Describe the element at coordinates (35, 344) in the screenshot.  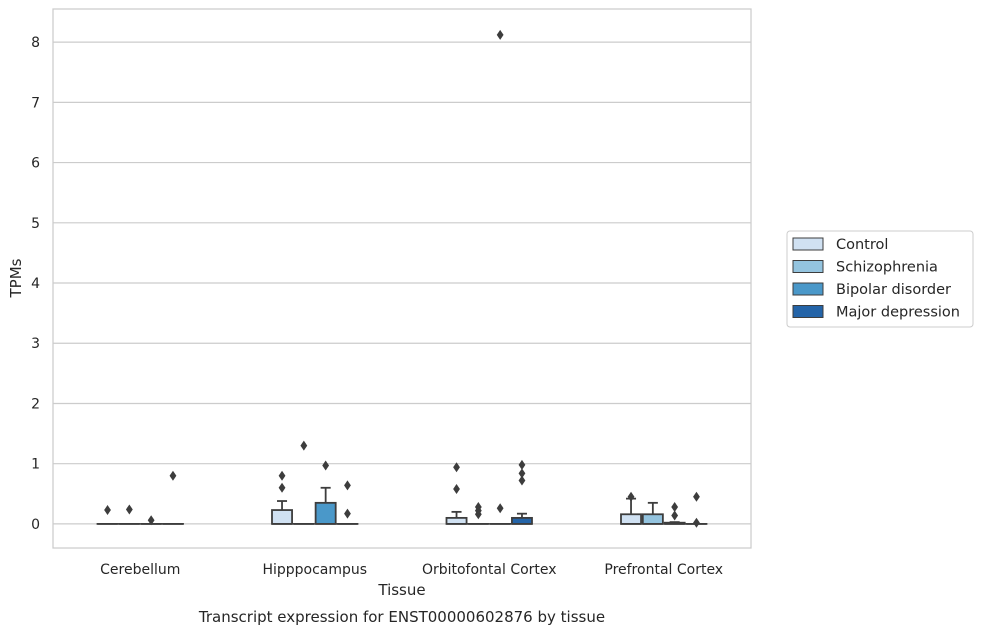
I see `y-tick-label-3: 3` at that location.